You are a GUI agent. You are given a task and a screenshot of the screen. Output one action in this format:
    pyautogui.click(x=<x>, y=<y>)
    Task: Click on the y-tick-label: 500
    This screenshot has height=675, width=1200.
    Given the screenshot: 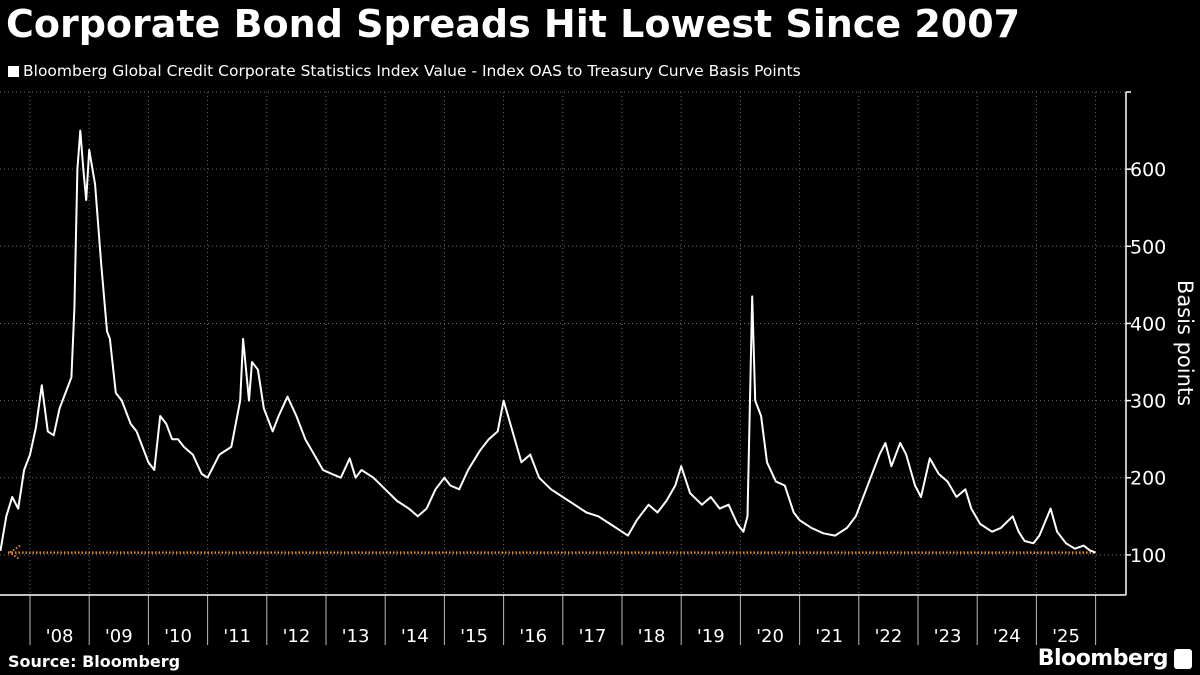 What is the action you would take?
    pyautogui.click(x=1148, y=247)
    